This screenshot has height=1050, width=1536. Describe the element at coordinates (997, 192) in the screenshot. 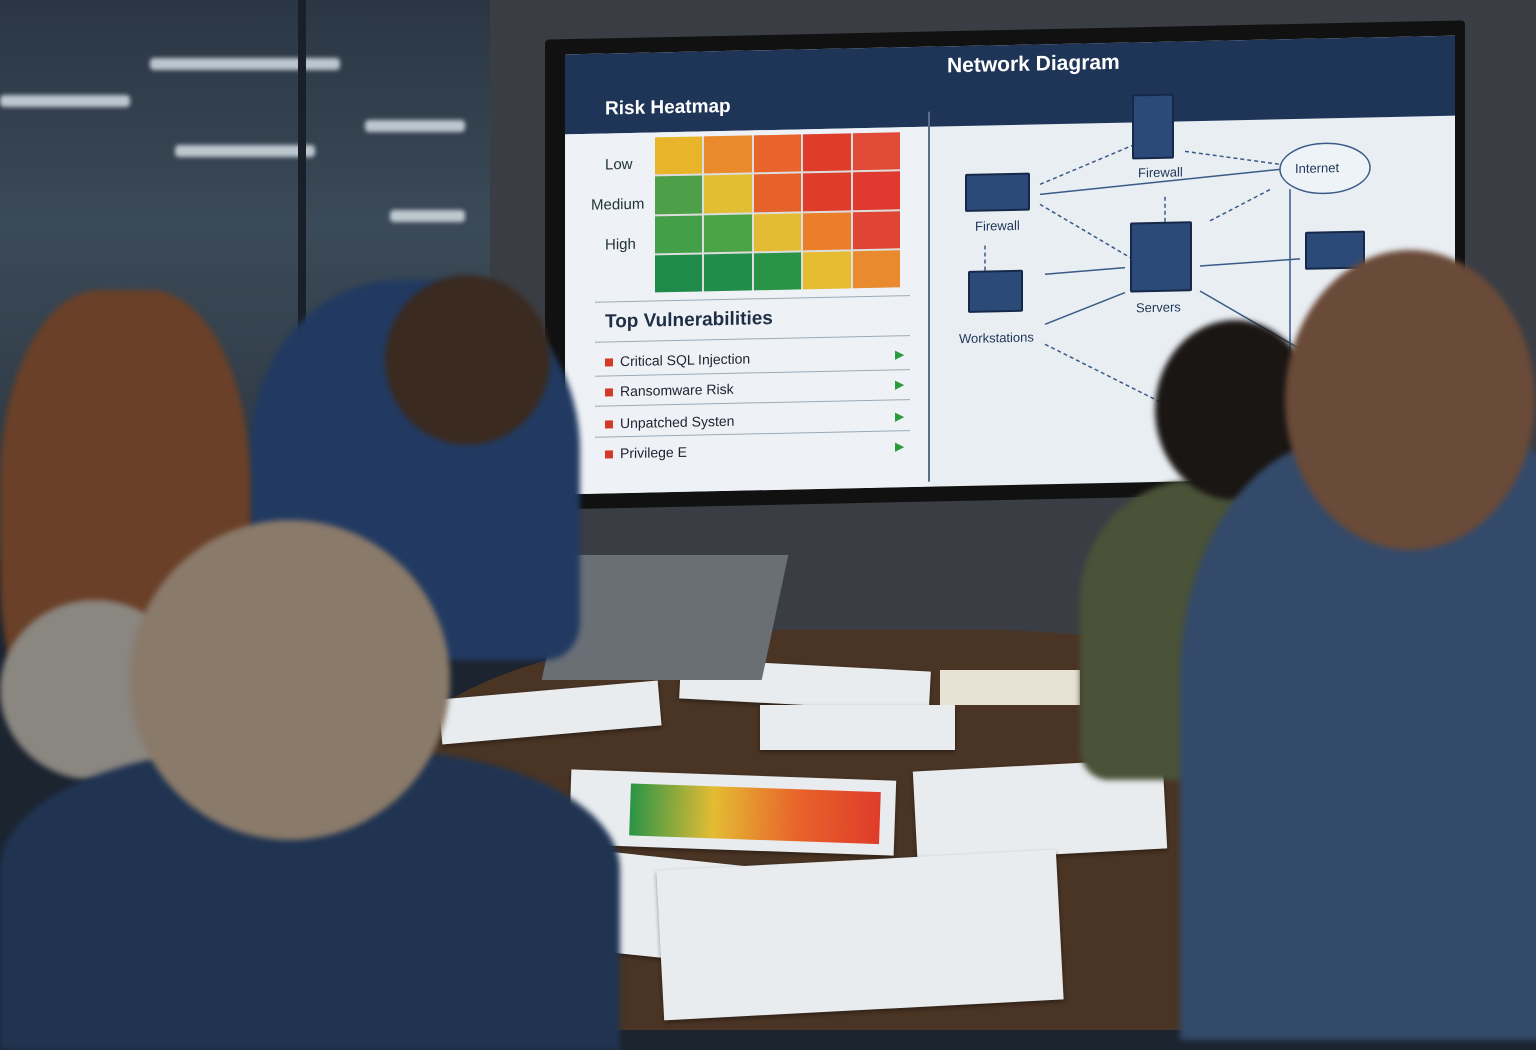

I see `firewall-icon` at that location.